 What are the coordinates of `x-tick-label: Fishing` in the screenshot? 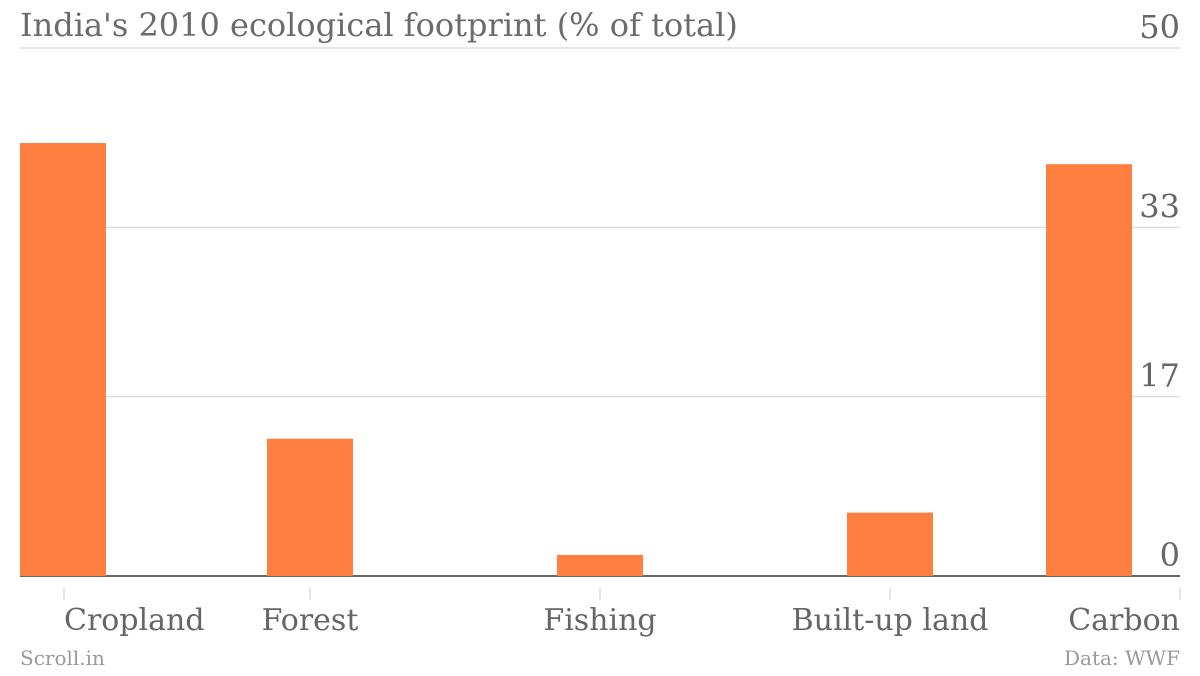 It's located at (599, 620).